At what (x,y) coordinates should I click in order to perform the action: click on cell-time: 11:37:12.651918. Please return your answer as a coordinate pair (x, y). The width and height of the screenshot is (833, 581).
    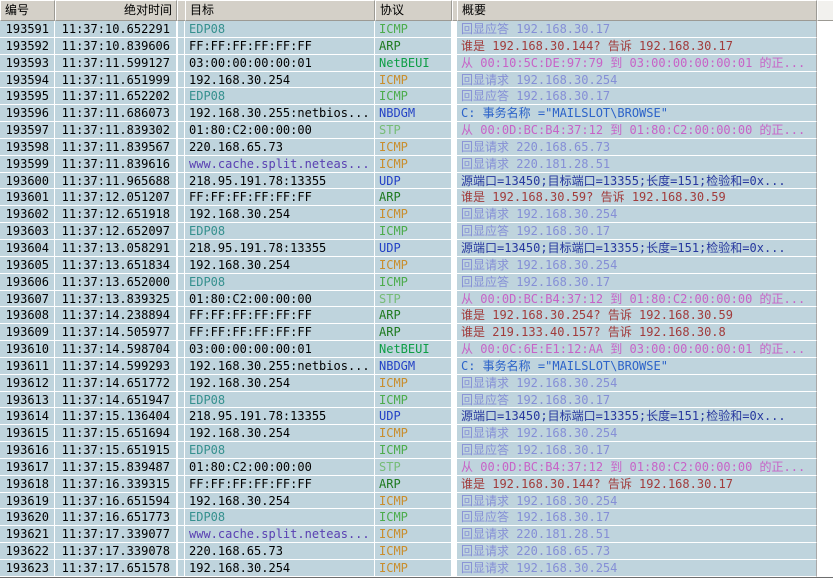
    Looking at the image, I should click on (116, 215).